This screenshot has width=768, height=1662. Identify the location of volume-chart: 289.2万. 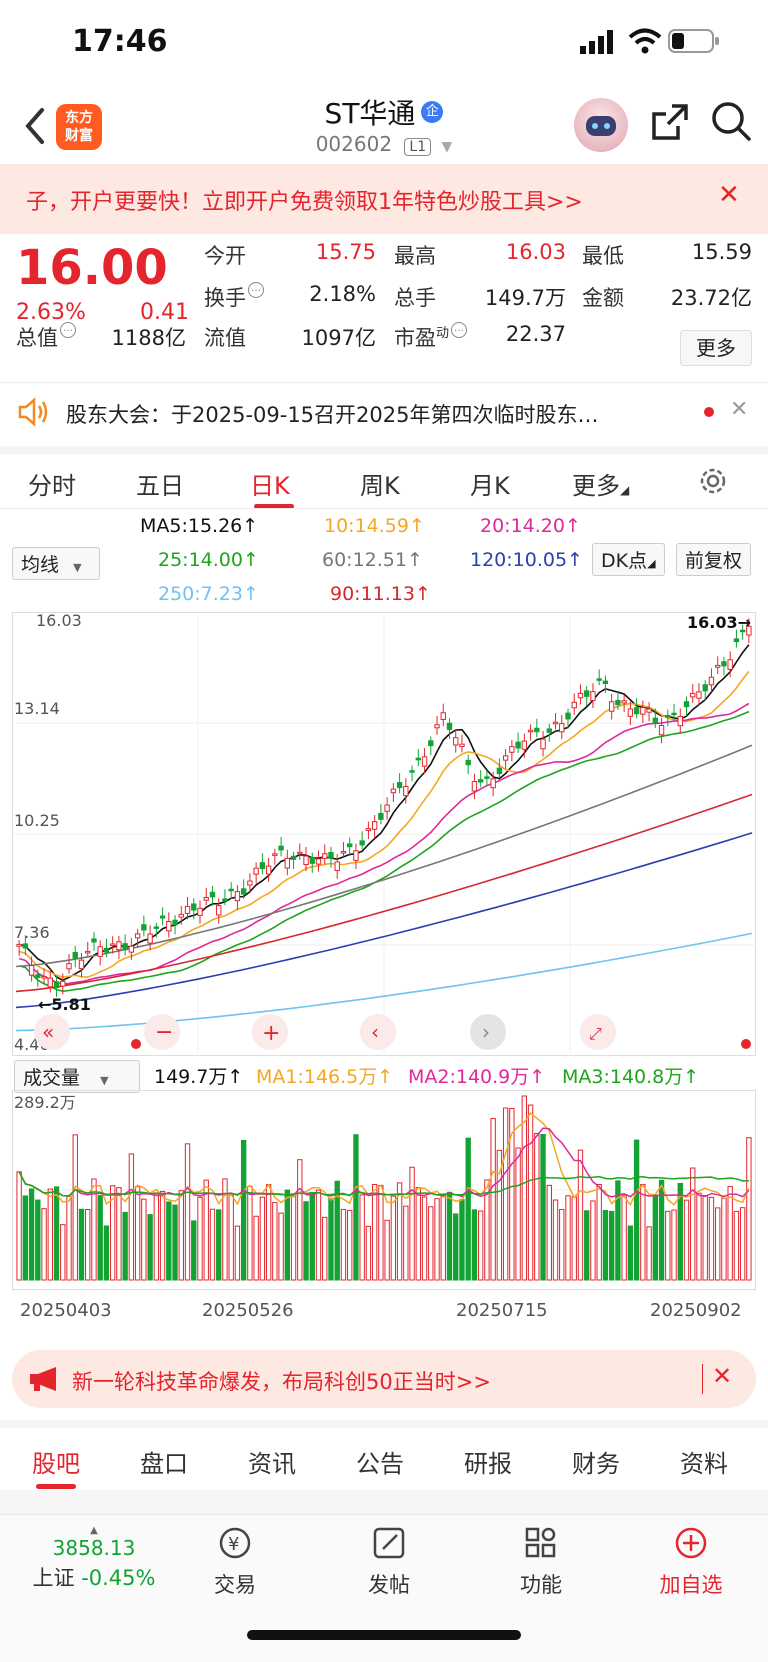
(384, 1190).